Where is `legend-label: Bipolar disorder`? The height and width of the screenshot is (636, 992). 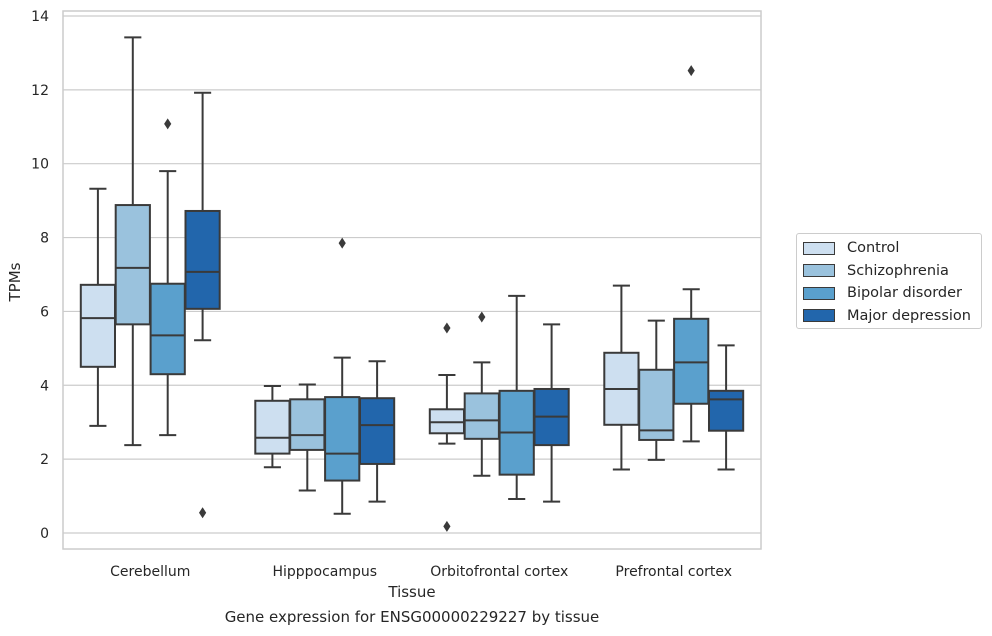 legend-label: Bipolar disorder is located at coordinates (904, 293).